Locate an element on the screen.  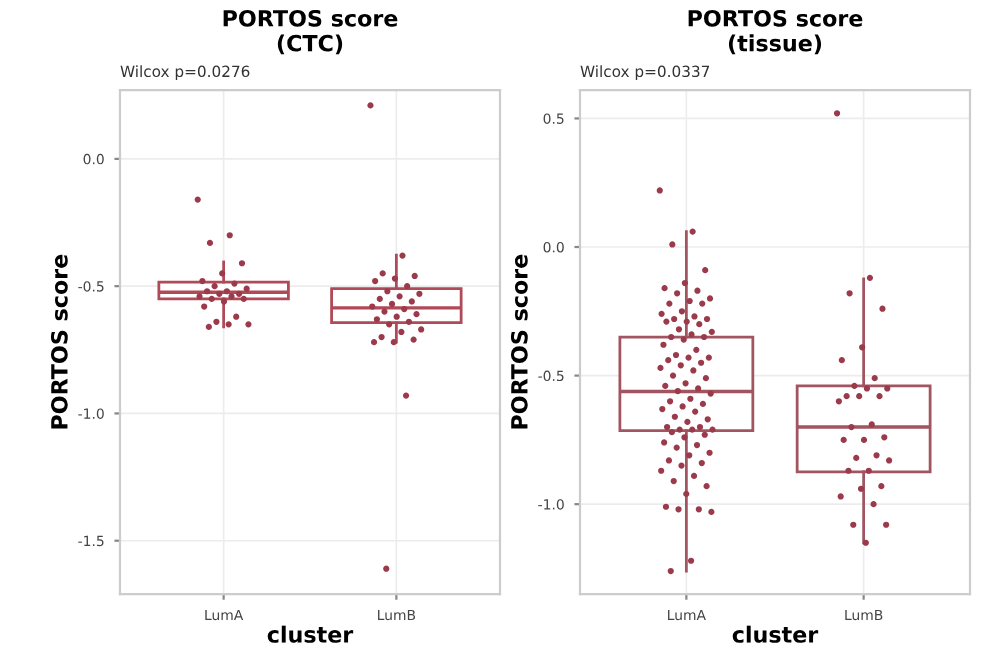
chart-title: PORTOS score (CTC) is located at coordinates (310, 32).